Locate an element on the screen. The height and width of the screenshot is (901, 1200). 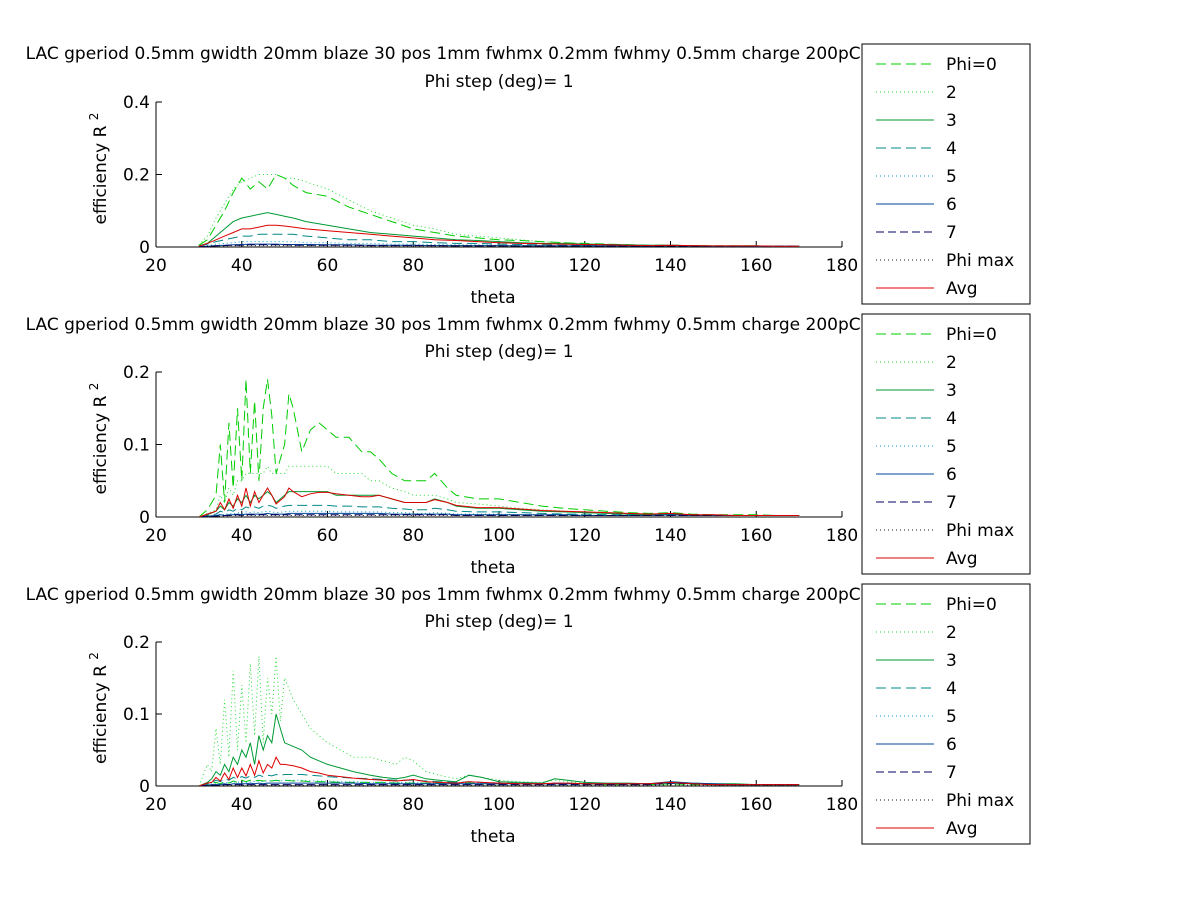
series-line-phi6 is located at coordinates (499, 514).